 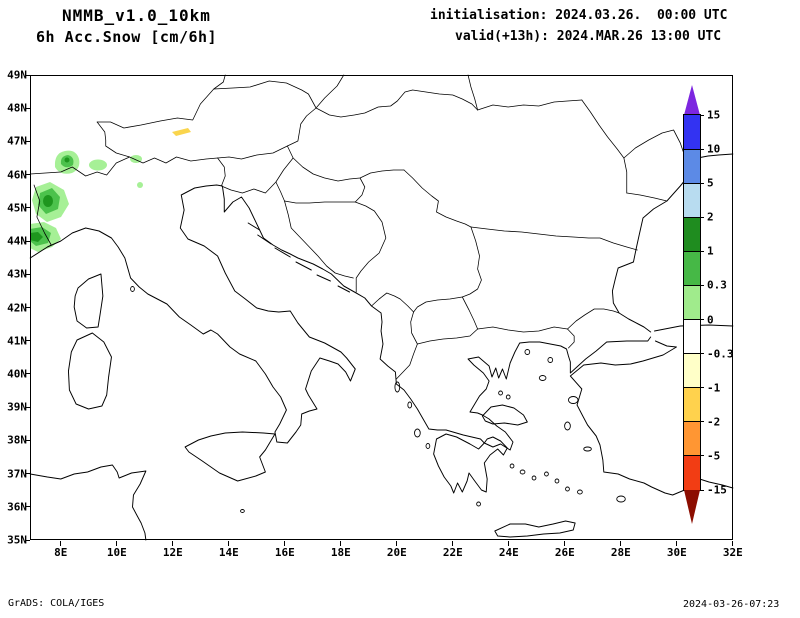 I want to click on lat-tick-label: 35N, so click(x=17, y=540).